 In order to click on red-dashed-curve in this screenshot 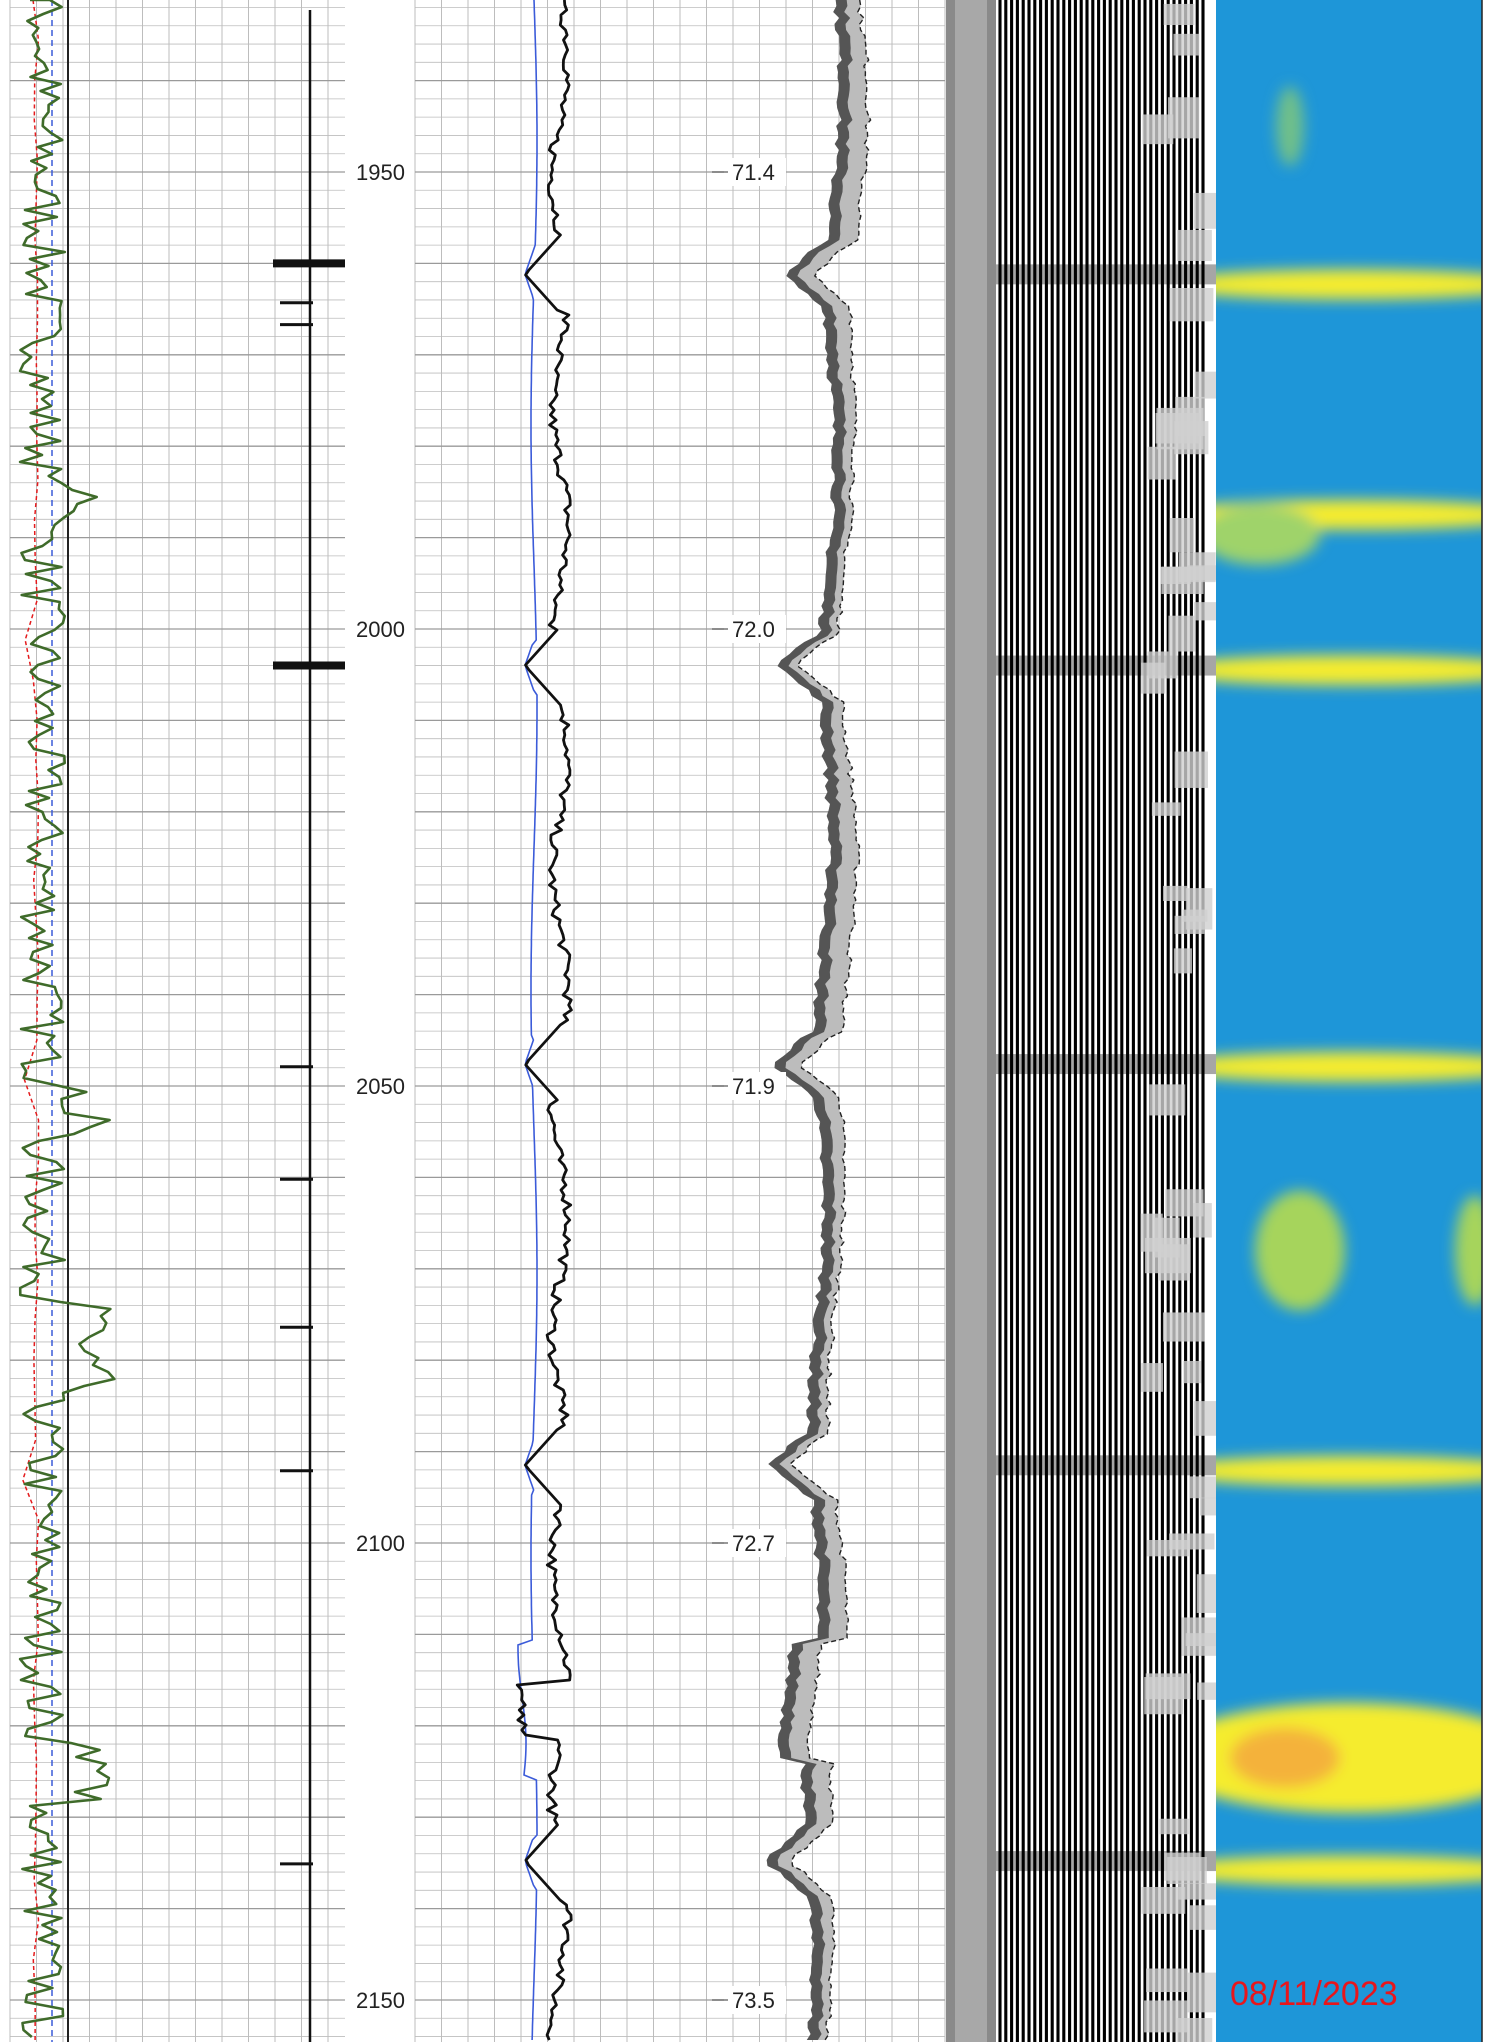, I will do `click(31, 1020)`.